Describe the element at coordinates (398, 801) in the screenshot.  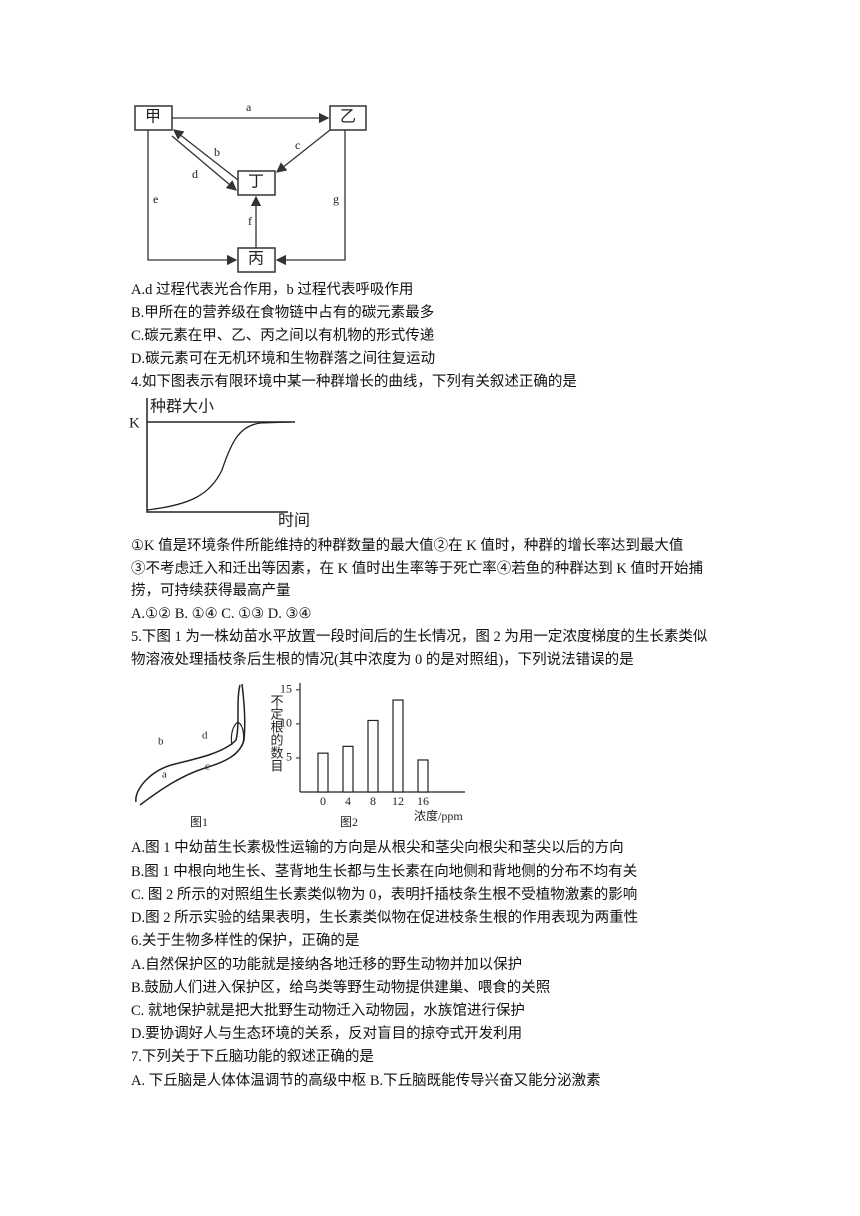
I see `x-tick-label: 12` at that location.